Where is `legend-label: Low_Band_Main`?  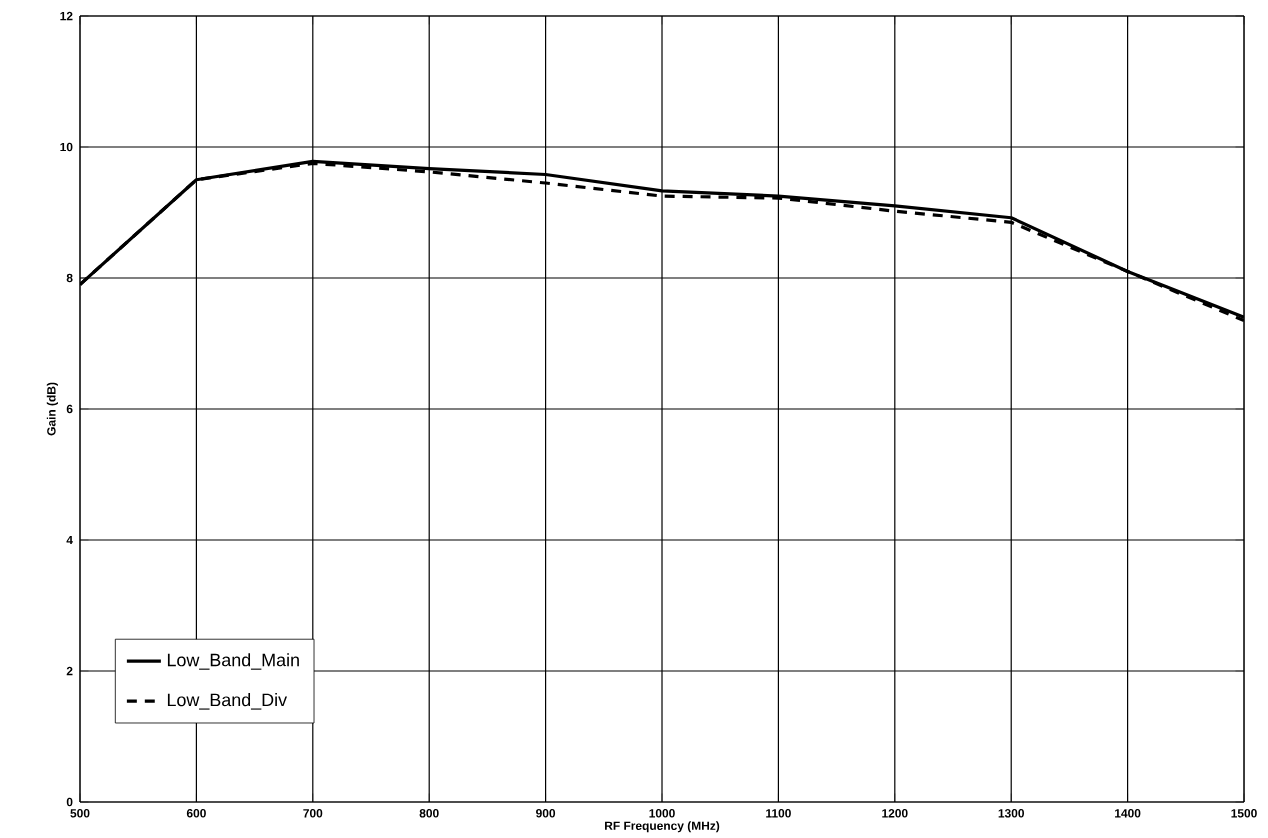
legend-label: Low_Band_Main is located at coordinates (233, 661).